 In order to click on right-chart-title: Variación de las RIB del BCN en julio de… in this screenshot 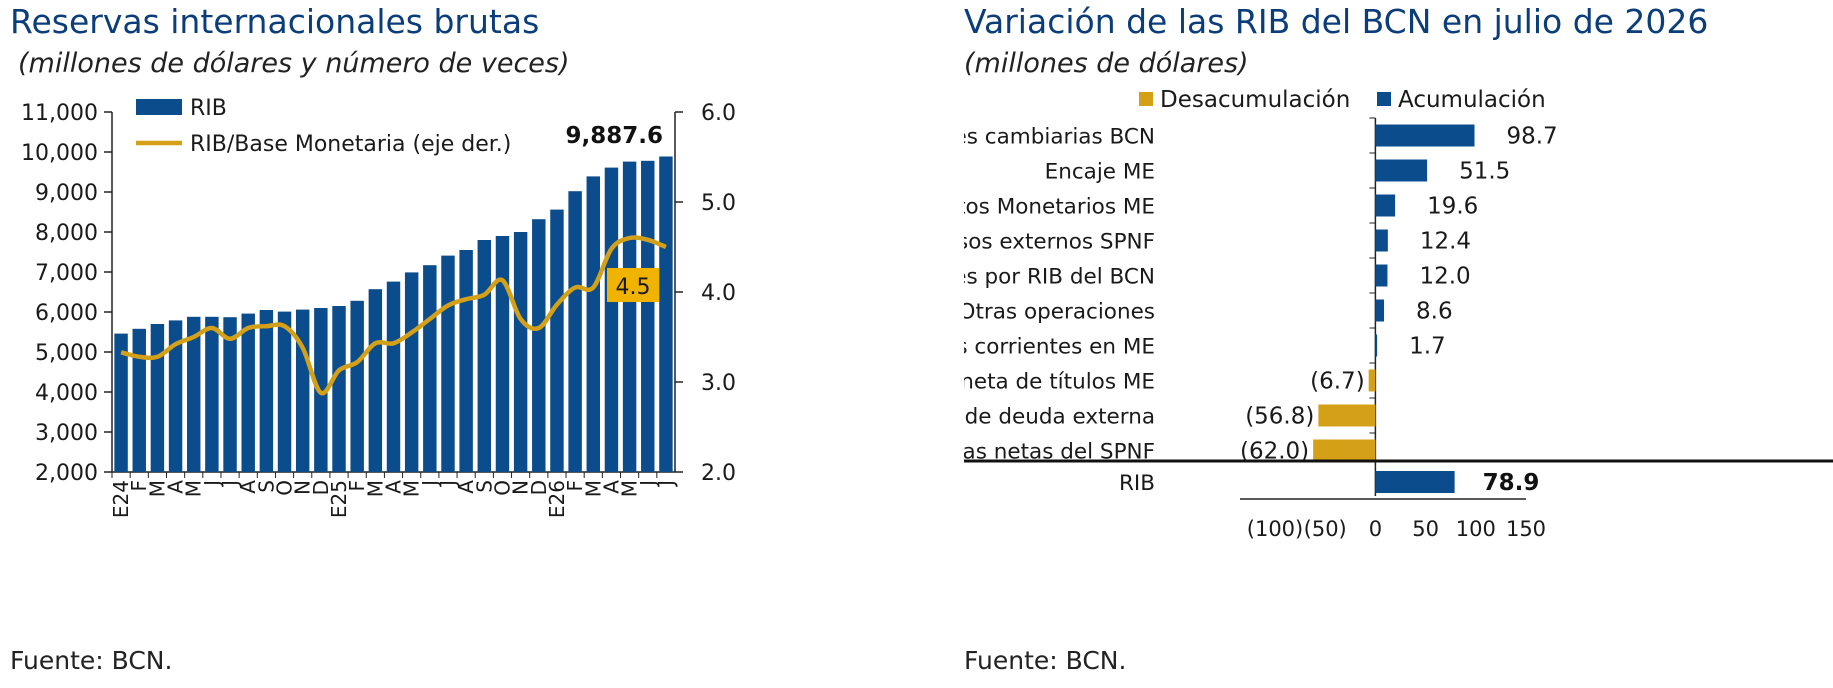, I will do `click(1336, 21)`.